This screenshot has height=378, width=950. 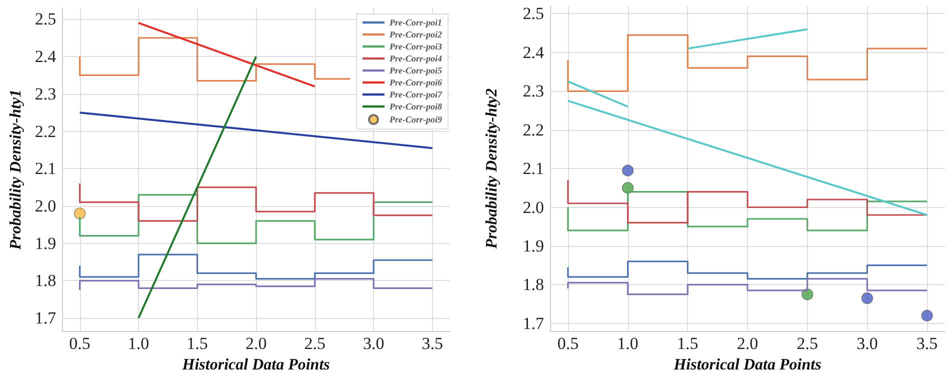 What do you see at coordinates (416, 71) in the screenshot?
I see `legend-label: Pre-Corr-poi5` at bounding box center [416, 71].